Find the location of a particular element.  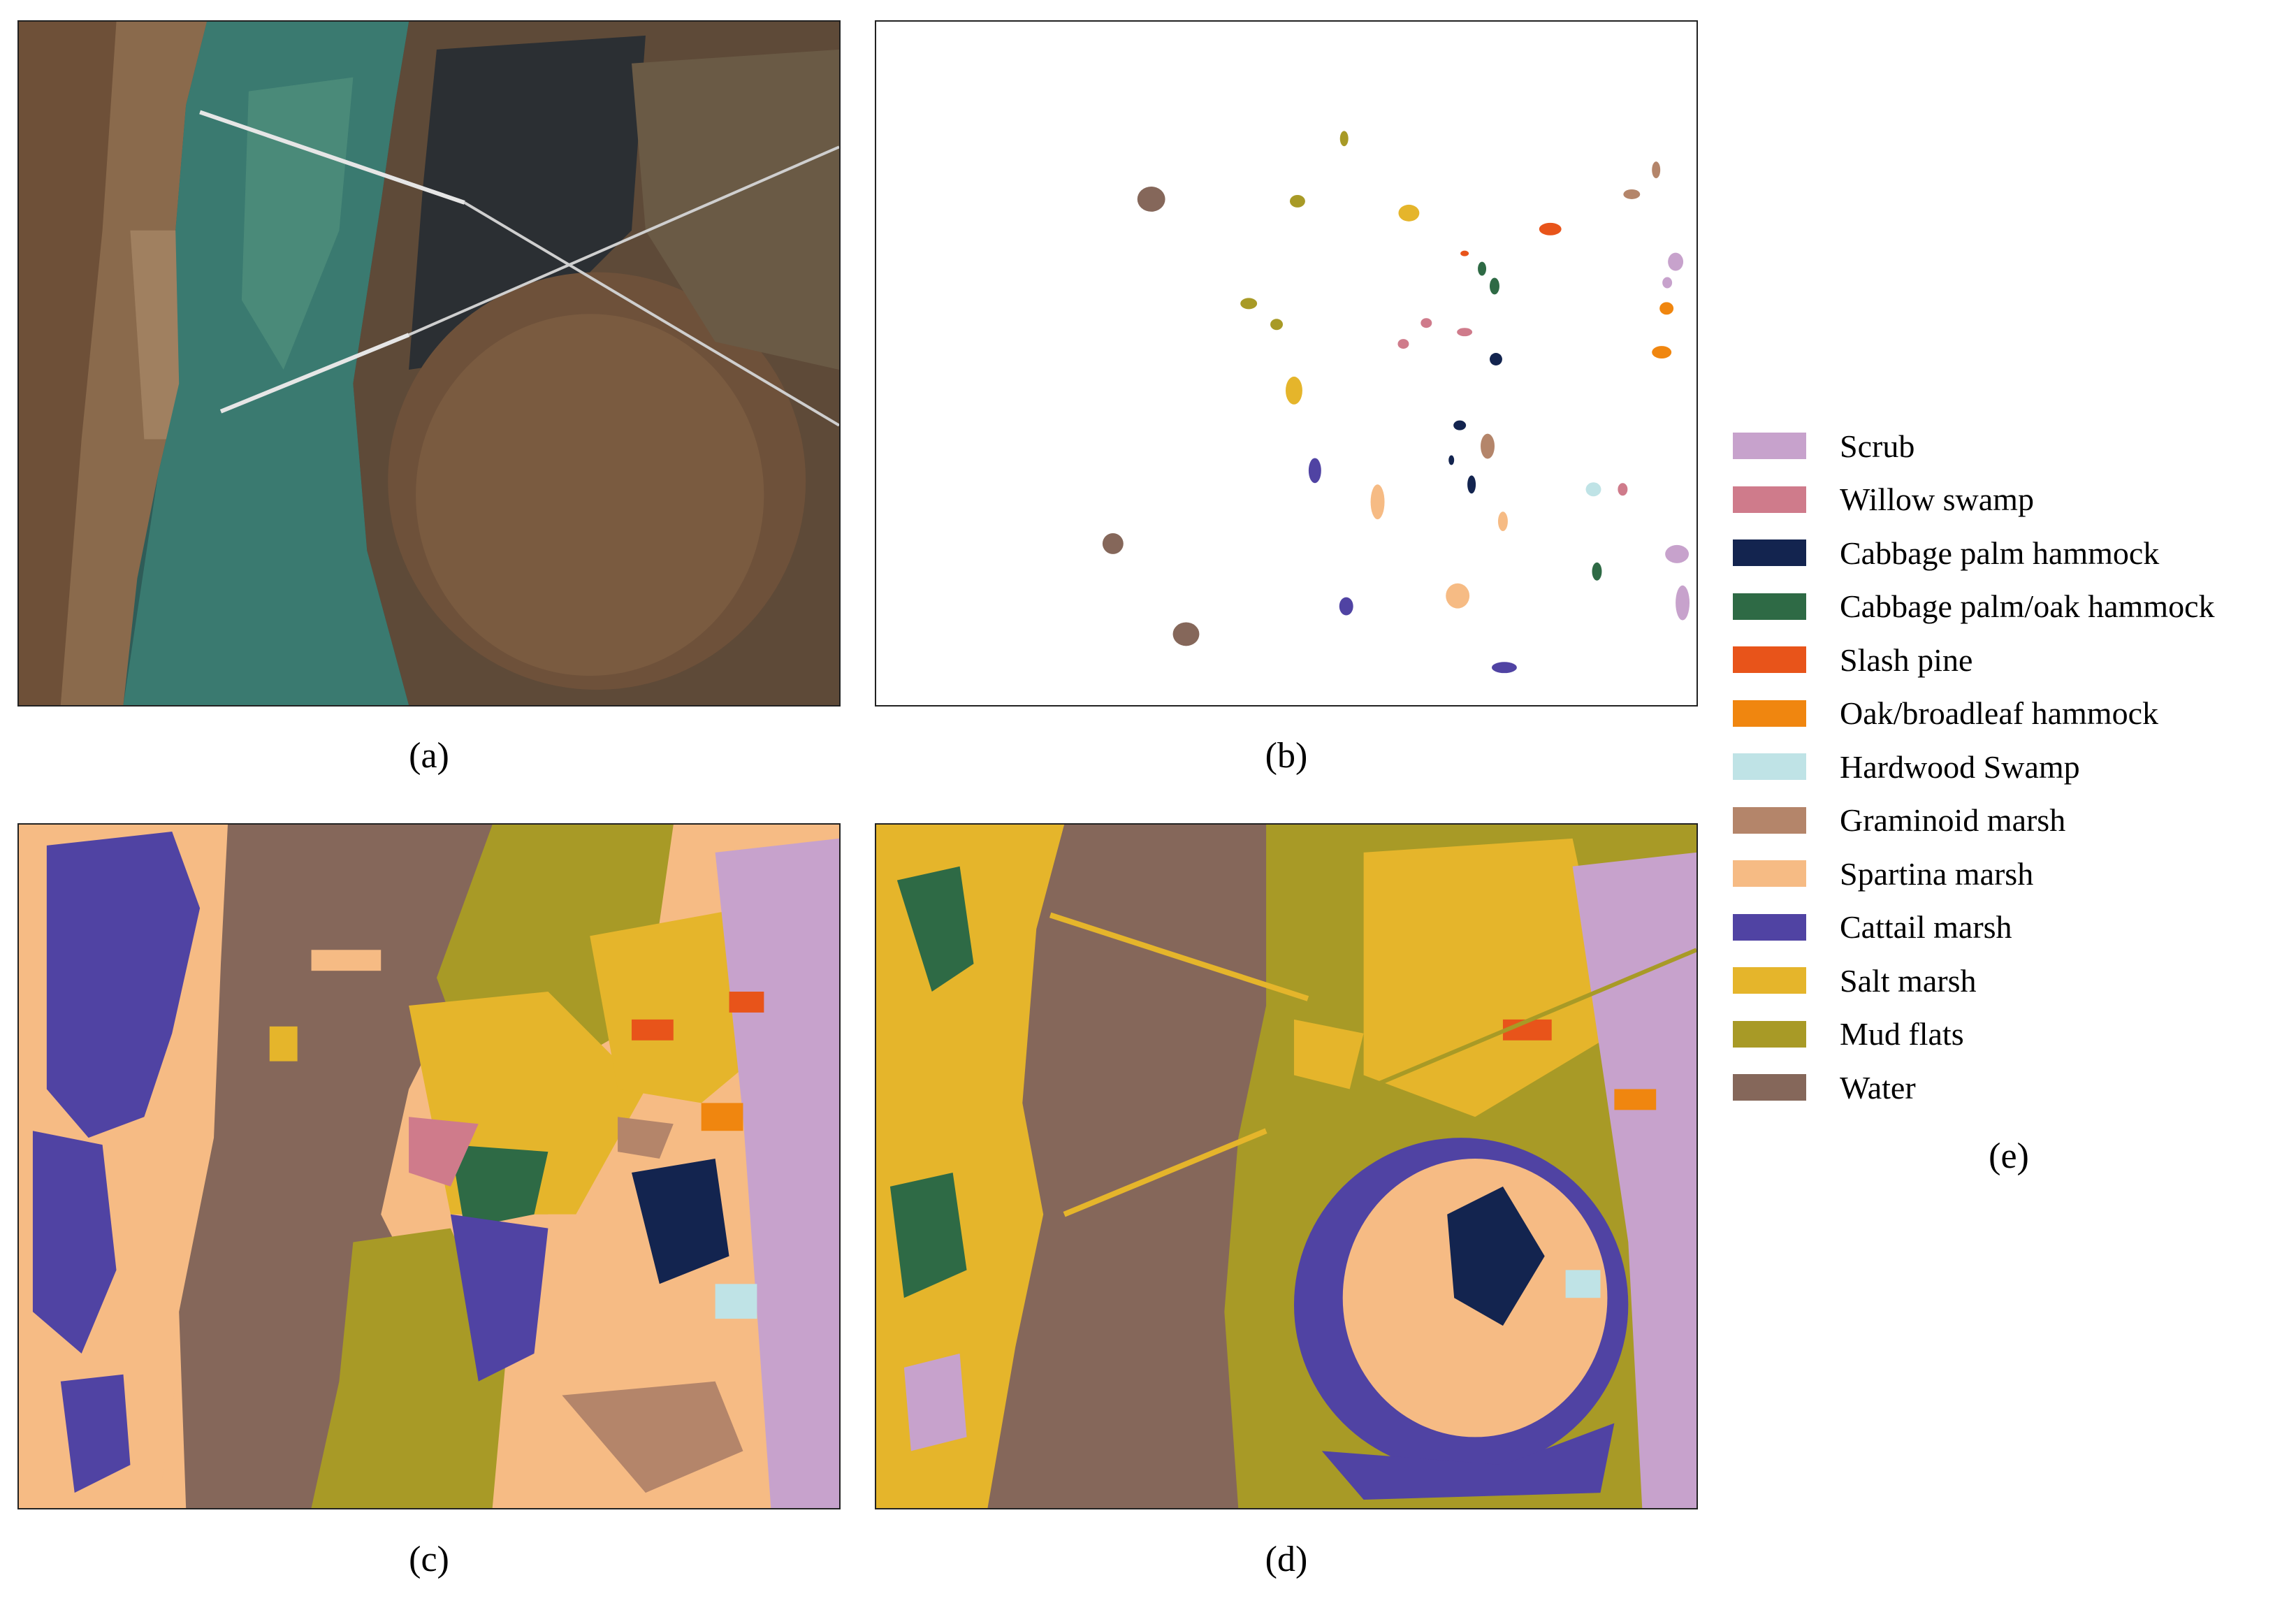

legend-item: Cabbage palm hammock is located at coordinates (2009, 553).